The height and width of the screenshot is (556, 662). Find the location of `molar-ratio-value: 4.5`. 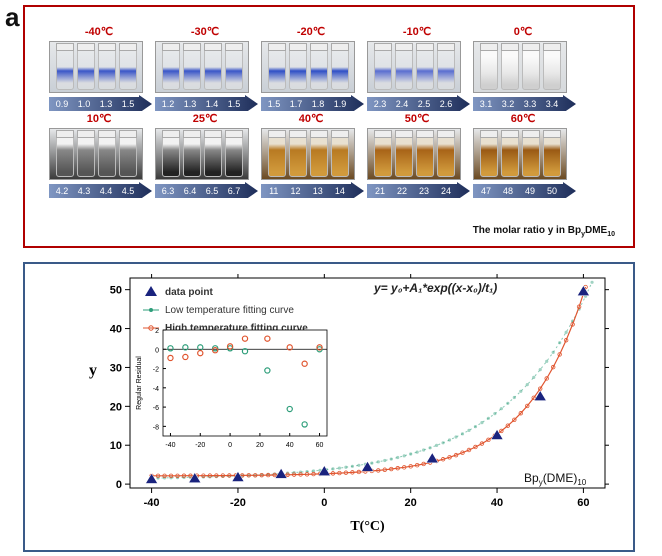

molar-ratio-value: 4.5 is located at coordinates (128, 191).